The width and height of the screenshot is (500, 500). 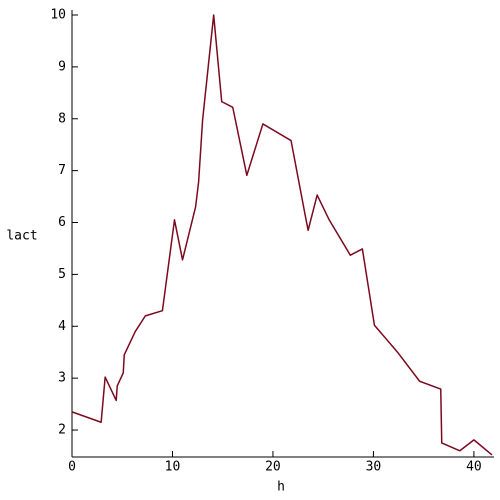 I want to click on x-tick-label: 10, so click(x=173, y=467).